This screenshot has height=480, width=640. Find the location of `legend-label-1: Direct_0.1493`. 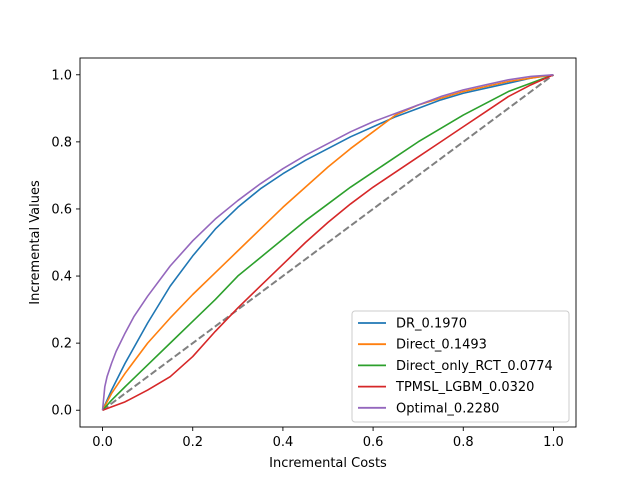

legend-label-1: Direct_0.1493 is located at coordinates (441, 345).